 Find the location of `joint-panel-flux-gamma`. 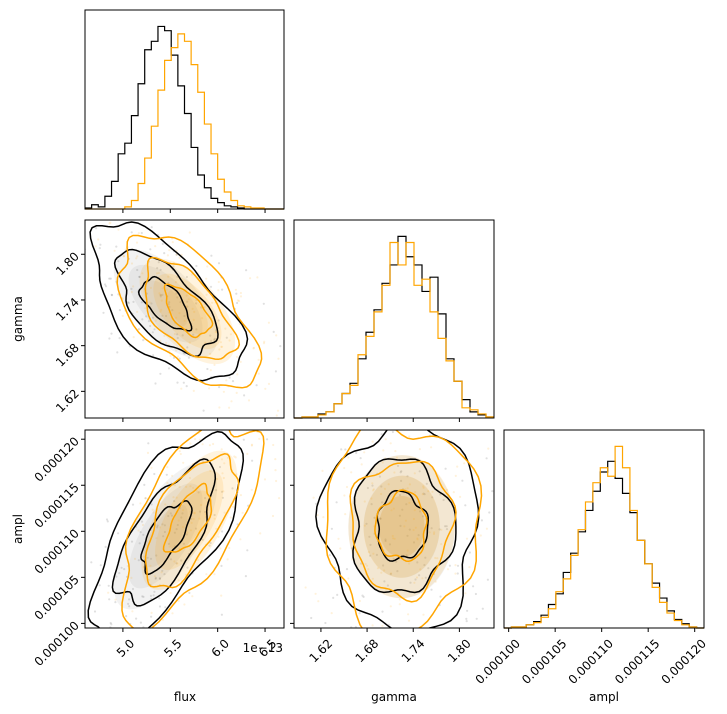

joint-panel-flux-gamma is located at coordinates (147, 306).